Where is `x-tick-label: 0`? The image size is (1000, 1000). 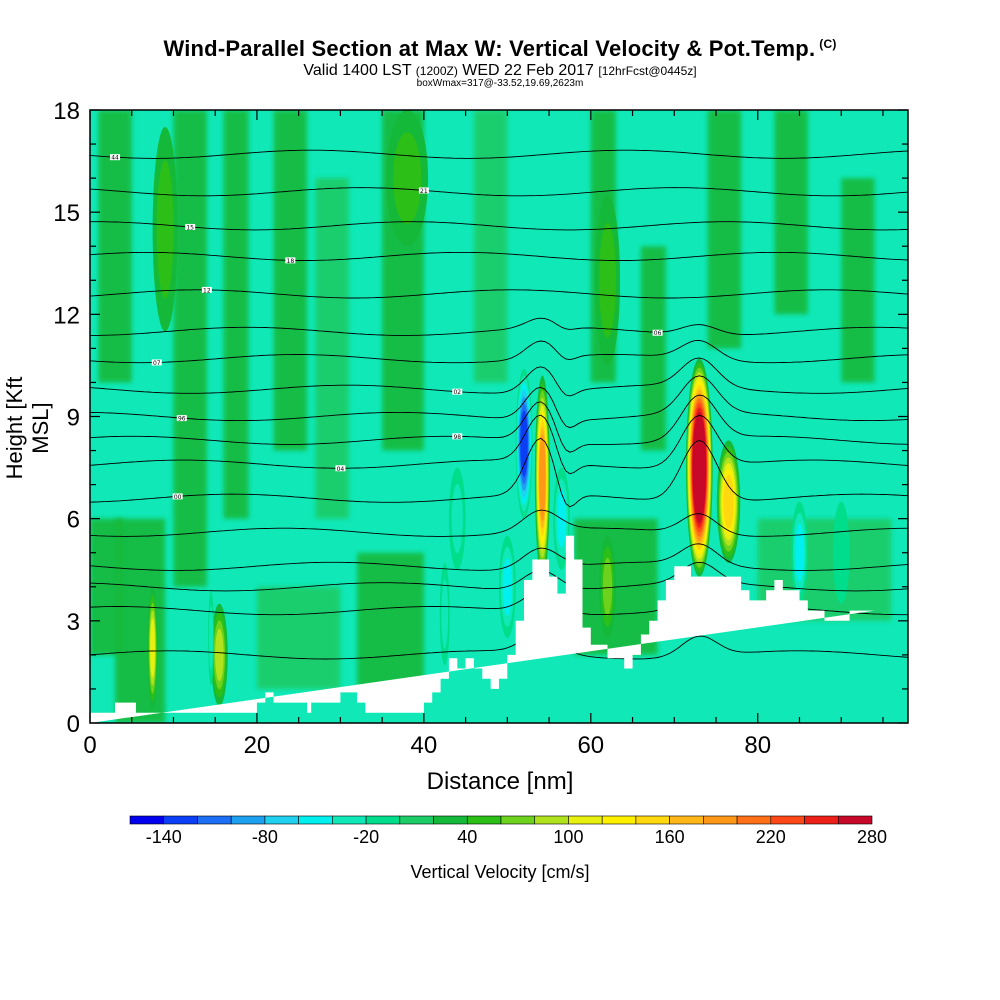
x-tick-label: 0 is located at coordinates (89, 745).